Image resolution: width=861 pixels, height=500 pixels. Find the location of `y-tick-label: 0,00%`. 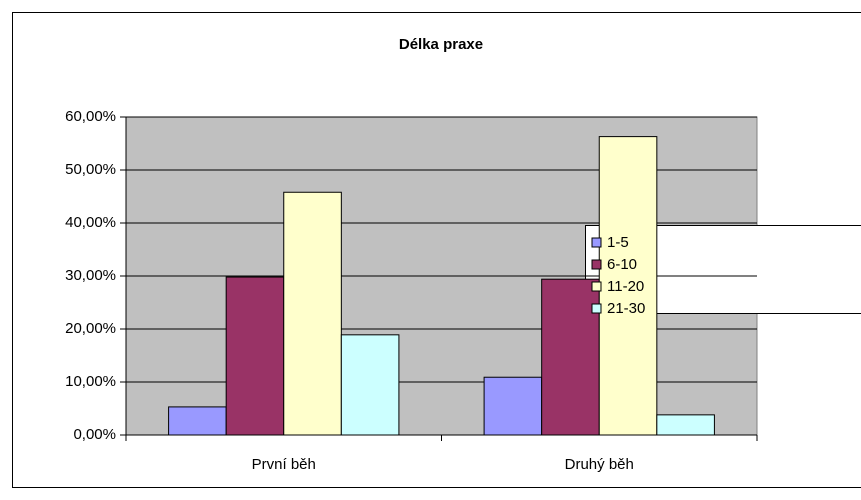

y-tick-label: 0,00% is located at coordinates (94, 434).